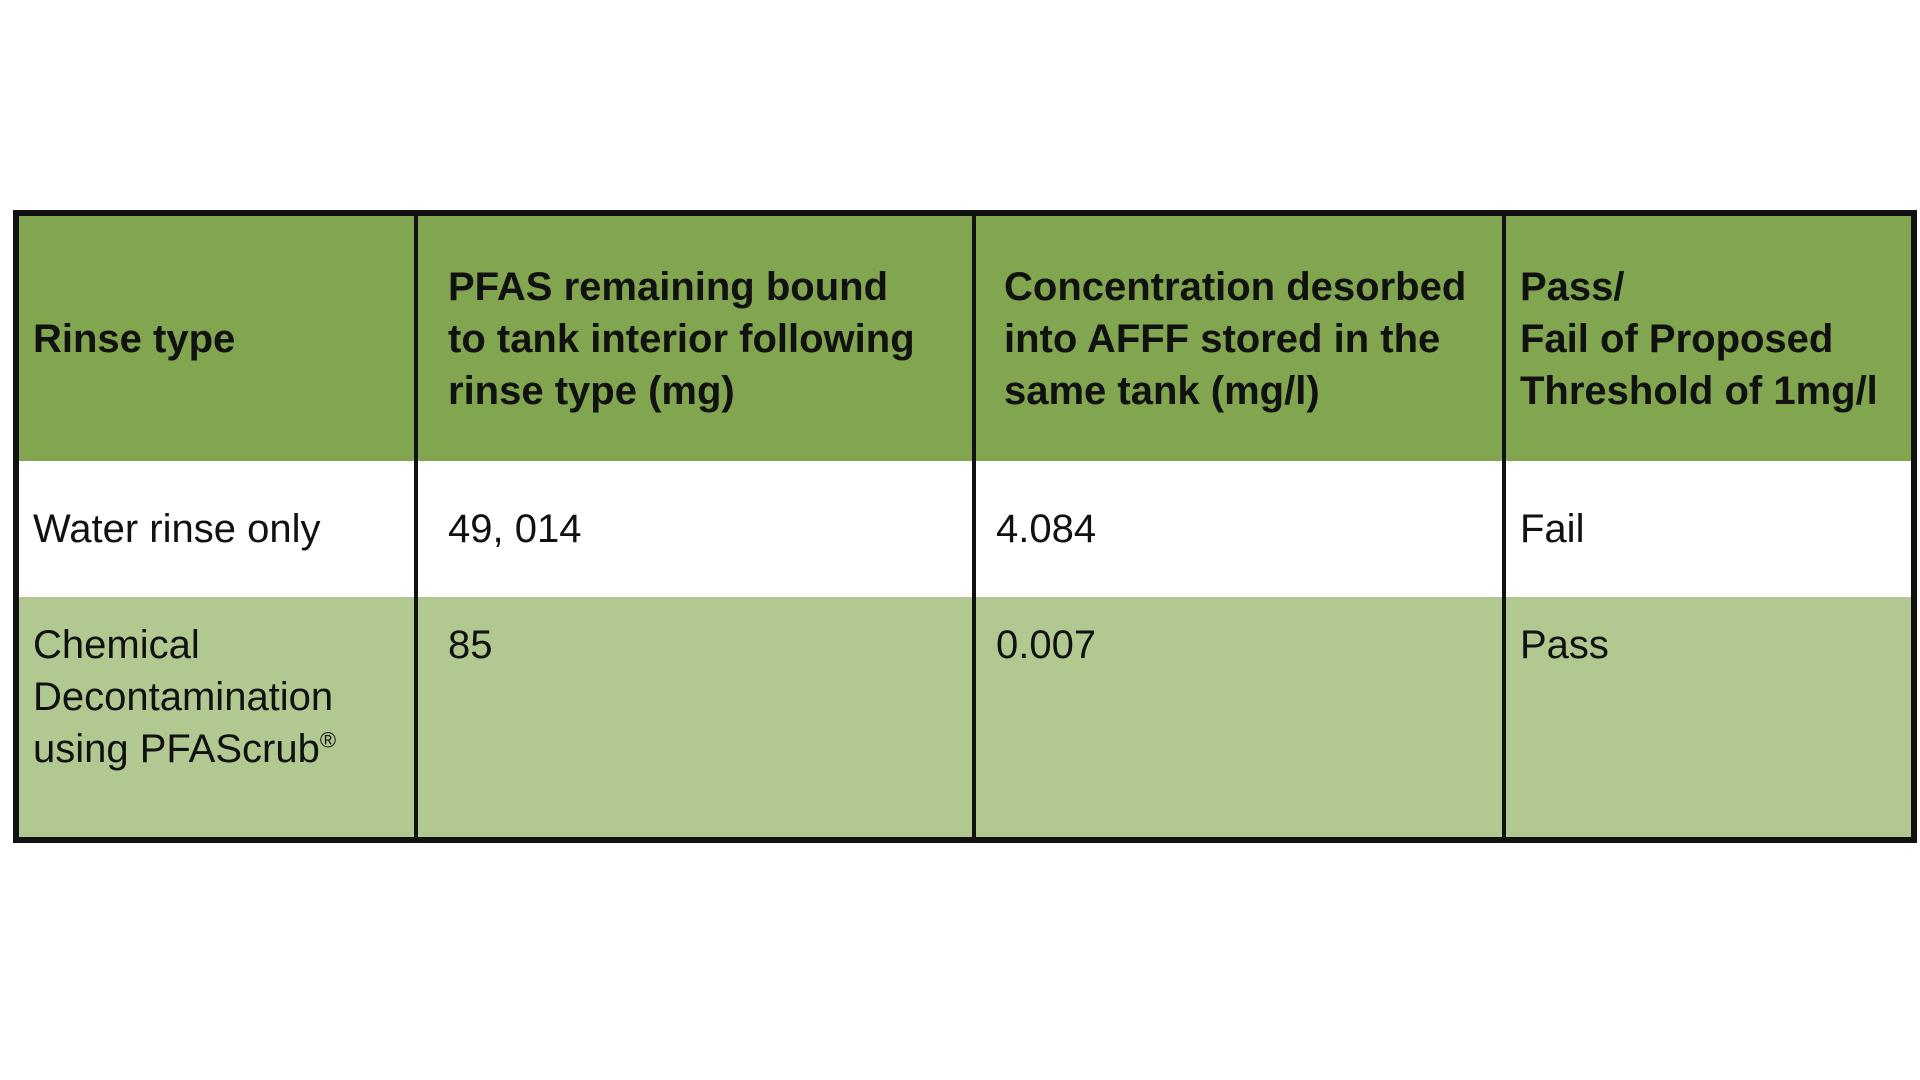 The image size is (1920, 1080). Describe the element at coordinates (1552, 529) in the screenshot. I see `result-value: Fail` at that location.